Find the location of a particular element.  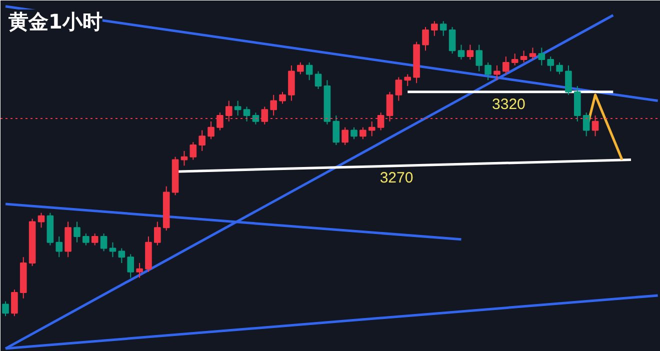

chart-title: 黄金1小时 is located at coordinates (55, 22).